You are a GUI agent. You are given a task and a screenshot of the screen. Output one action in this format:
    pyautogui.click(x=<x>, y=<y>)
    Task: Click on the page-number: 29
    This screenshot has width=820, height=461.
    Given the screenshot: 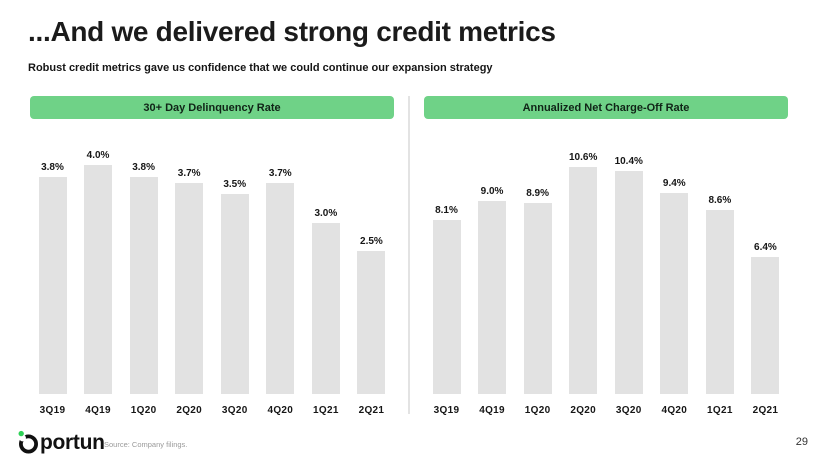 What is the action you would take?
    pyautogui.click(x=801, y=442)
    